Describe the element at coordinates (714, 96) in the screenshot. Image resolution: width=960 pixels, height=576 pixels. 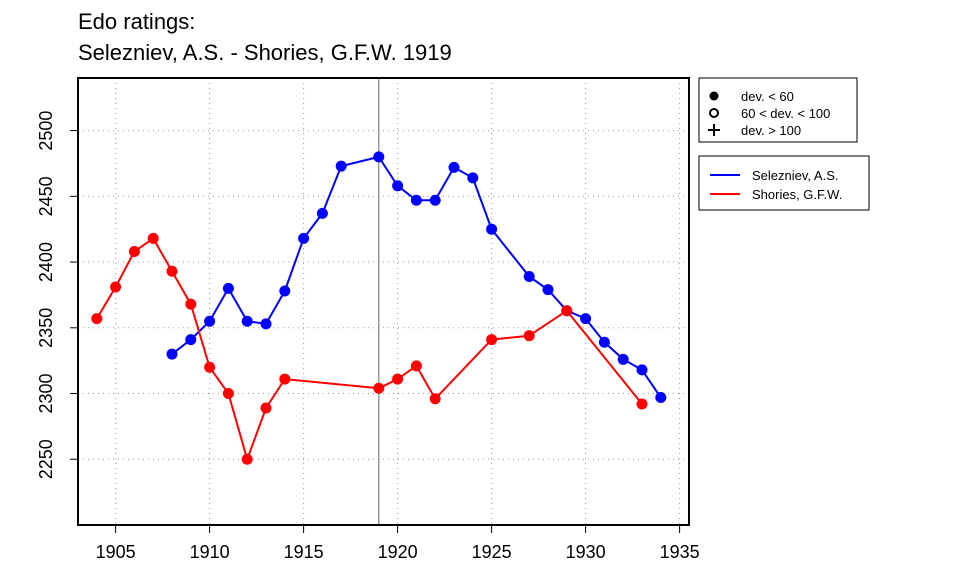
I see `filled-circle-icon` at that location.